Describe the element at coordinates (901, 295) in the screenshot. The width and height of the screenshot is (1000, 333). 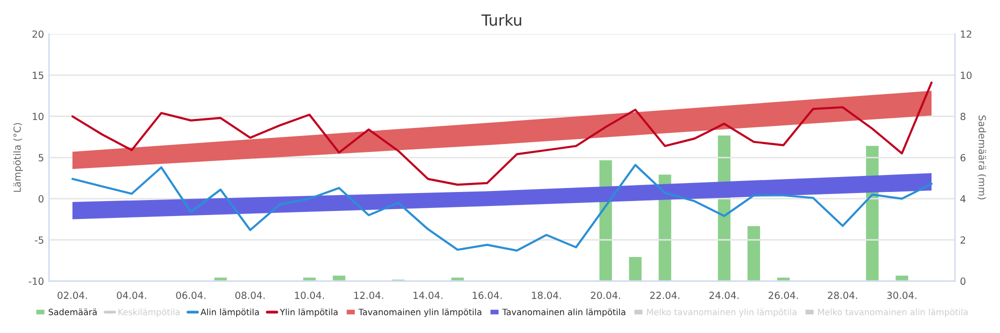
I see `x-tick-label: 30.04.` at that location.